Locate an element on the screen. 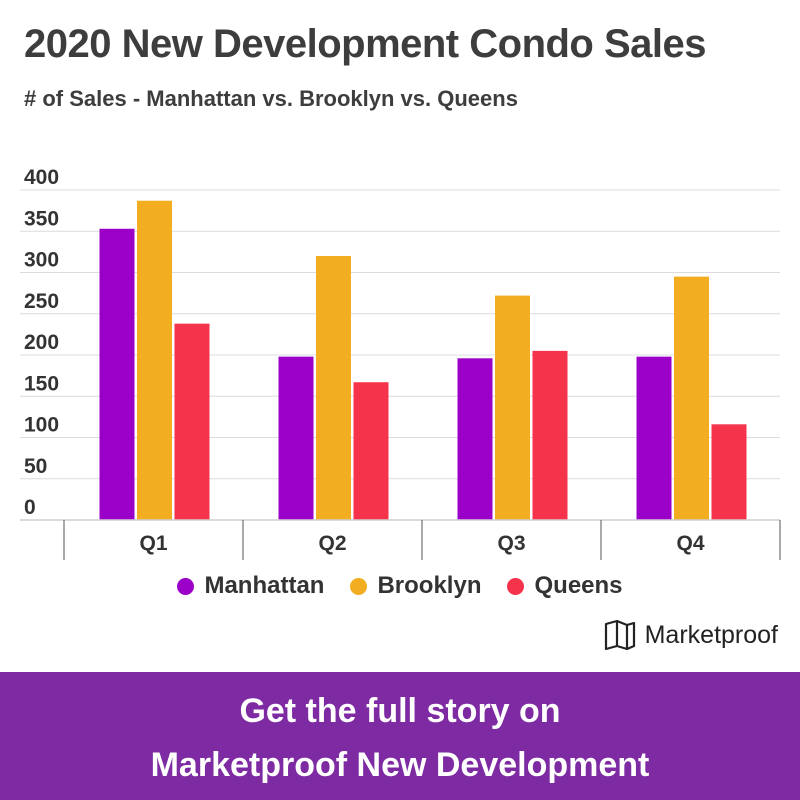  bar-queens-q2 is located at coordinates (371, 451).